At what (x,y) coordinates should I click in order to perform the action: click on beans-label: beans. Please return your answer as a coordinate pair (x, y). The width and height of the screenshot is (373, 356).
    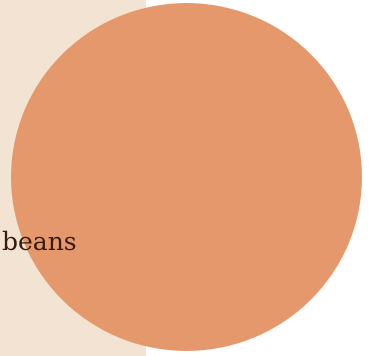
    Looking at the image, I should click on (39, 241).